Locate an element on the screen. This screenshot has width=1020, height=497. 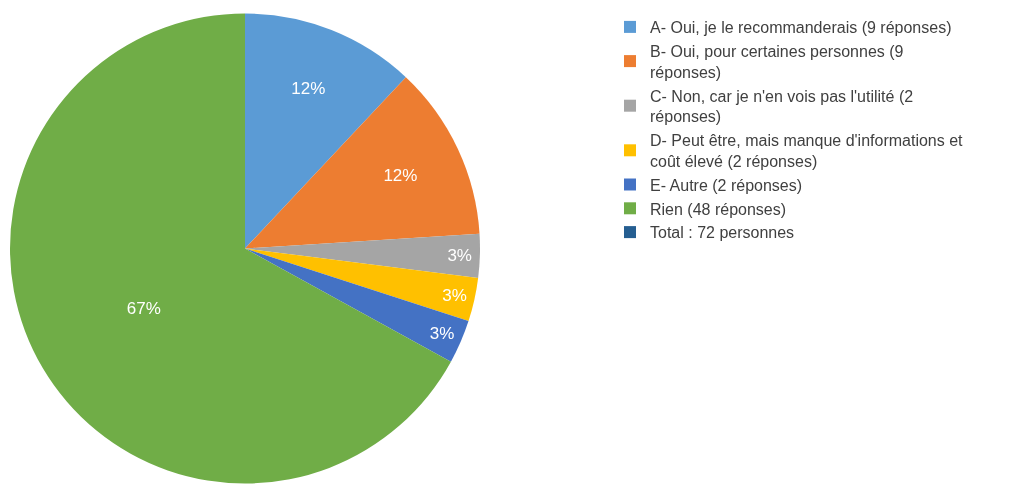
legend-label: Total : 72 personnes is located at coordinates (722, 233).